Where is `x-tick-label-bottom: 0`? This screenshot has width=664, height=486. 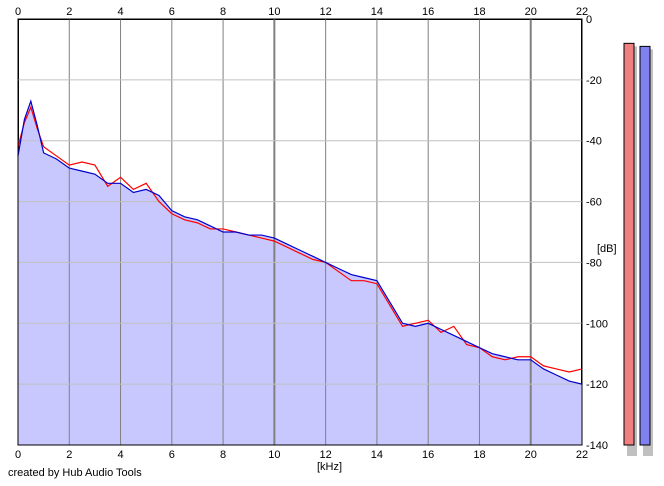
x-tick-label-bottom: 0 is located at coordinates (18, 455).